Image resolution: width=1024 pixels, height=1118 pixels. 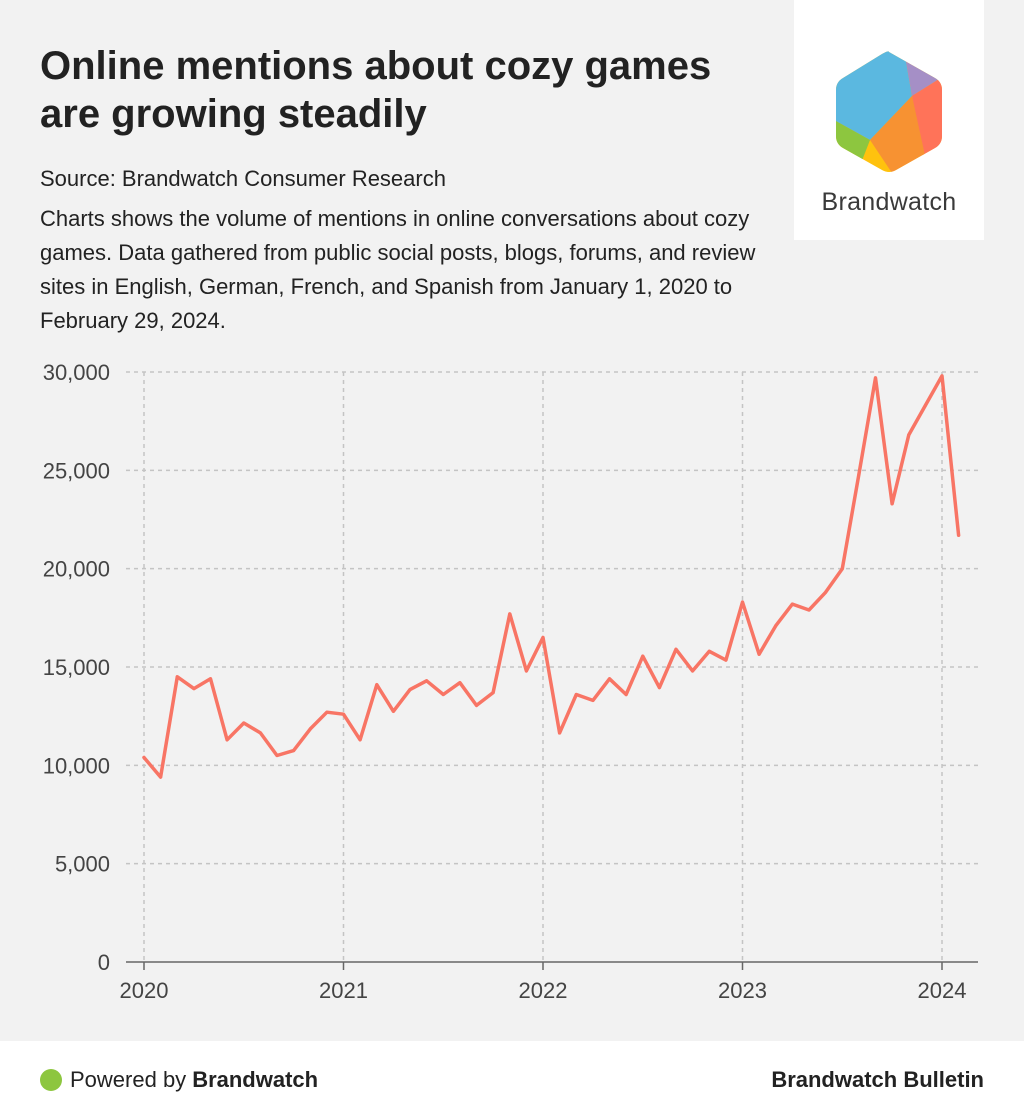 I want to click on y-tick-label: 25,000, so click(x=76, y=470).